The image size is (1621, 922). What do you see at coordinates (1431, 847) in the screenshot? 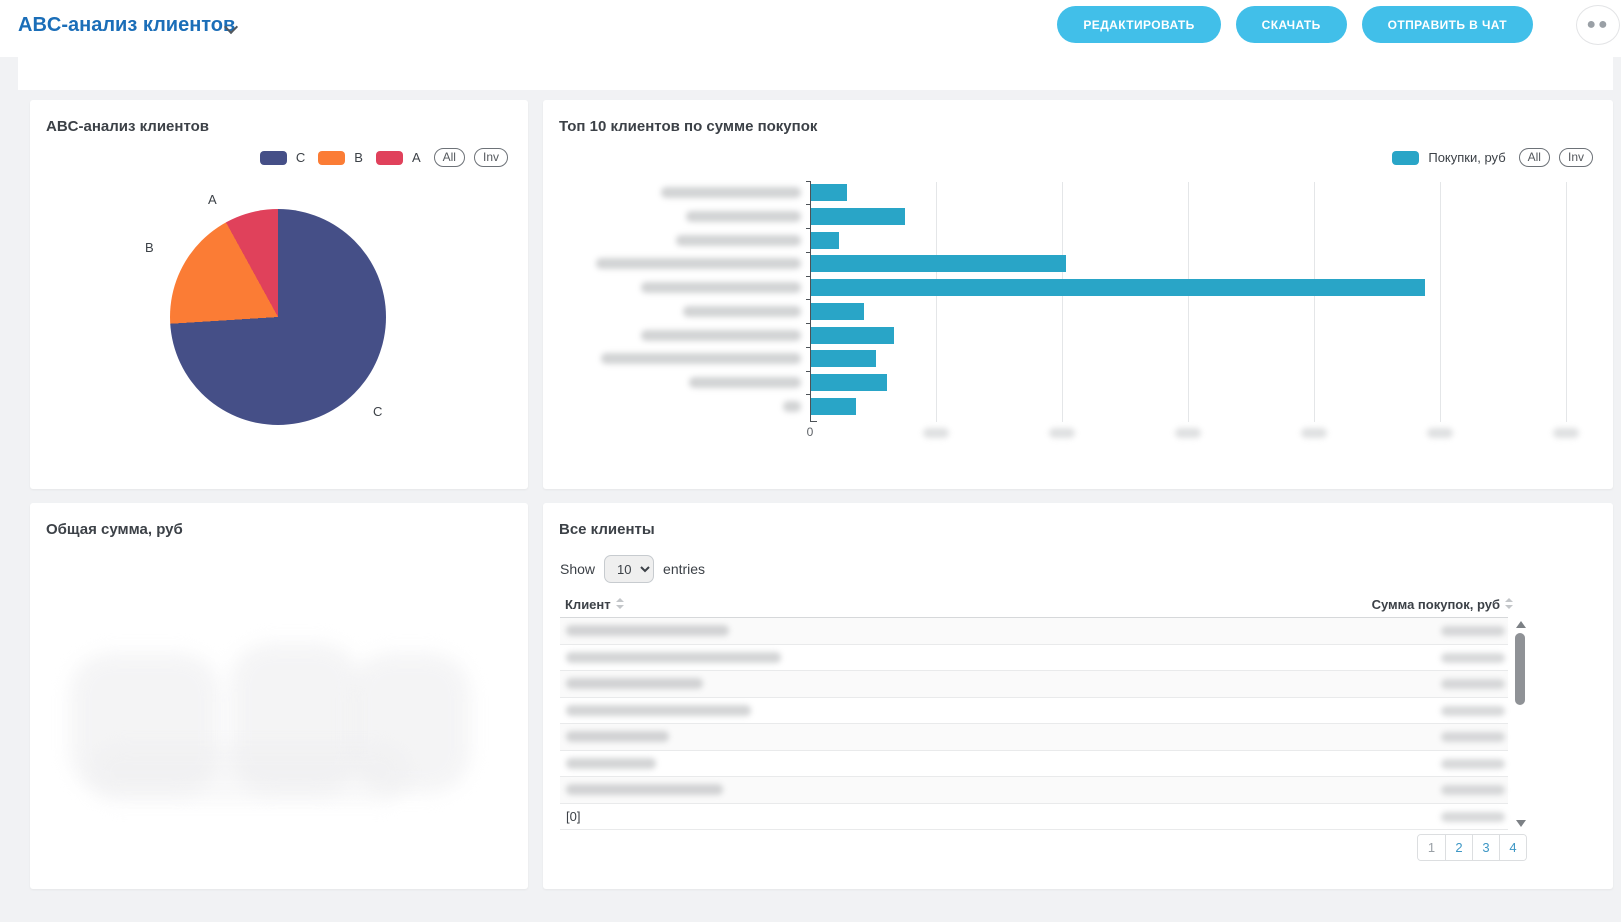
I see `pagination-page-1: 1` at bounding box center [1431, 847].